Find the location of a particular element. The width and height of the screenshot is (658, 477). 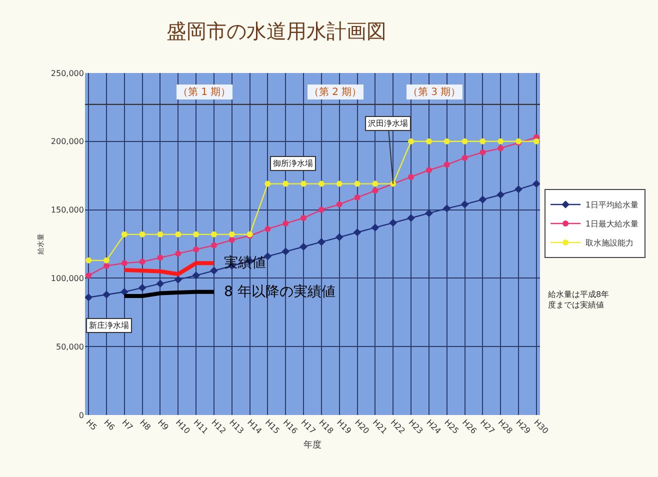

y-tick-label: 0 is located at coordinates (81, 415).